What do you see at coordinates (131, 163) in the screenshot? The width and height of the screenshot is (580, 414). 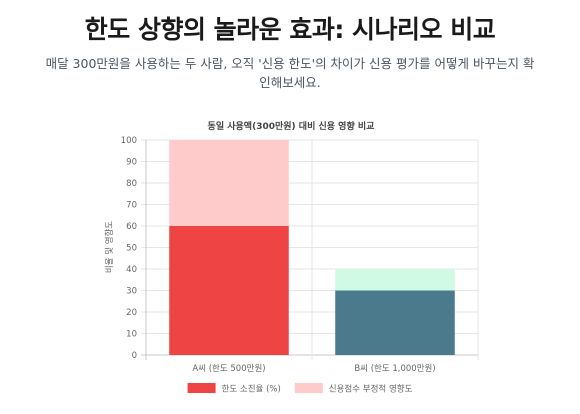 I see `y-tick-label: 90` at bounding box center [131, 163].